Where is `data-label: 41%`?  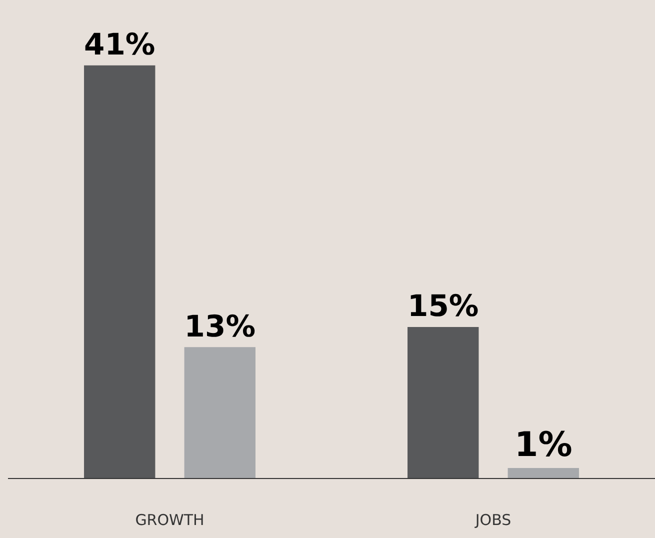 data-label: 41% is located at coordinates (120, 45).